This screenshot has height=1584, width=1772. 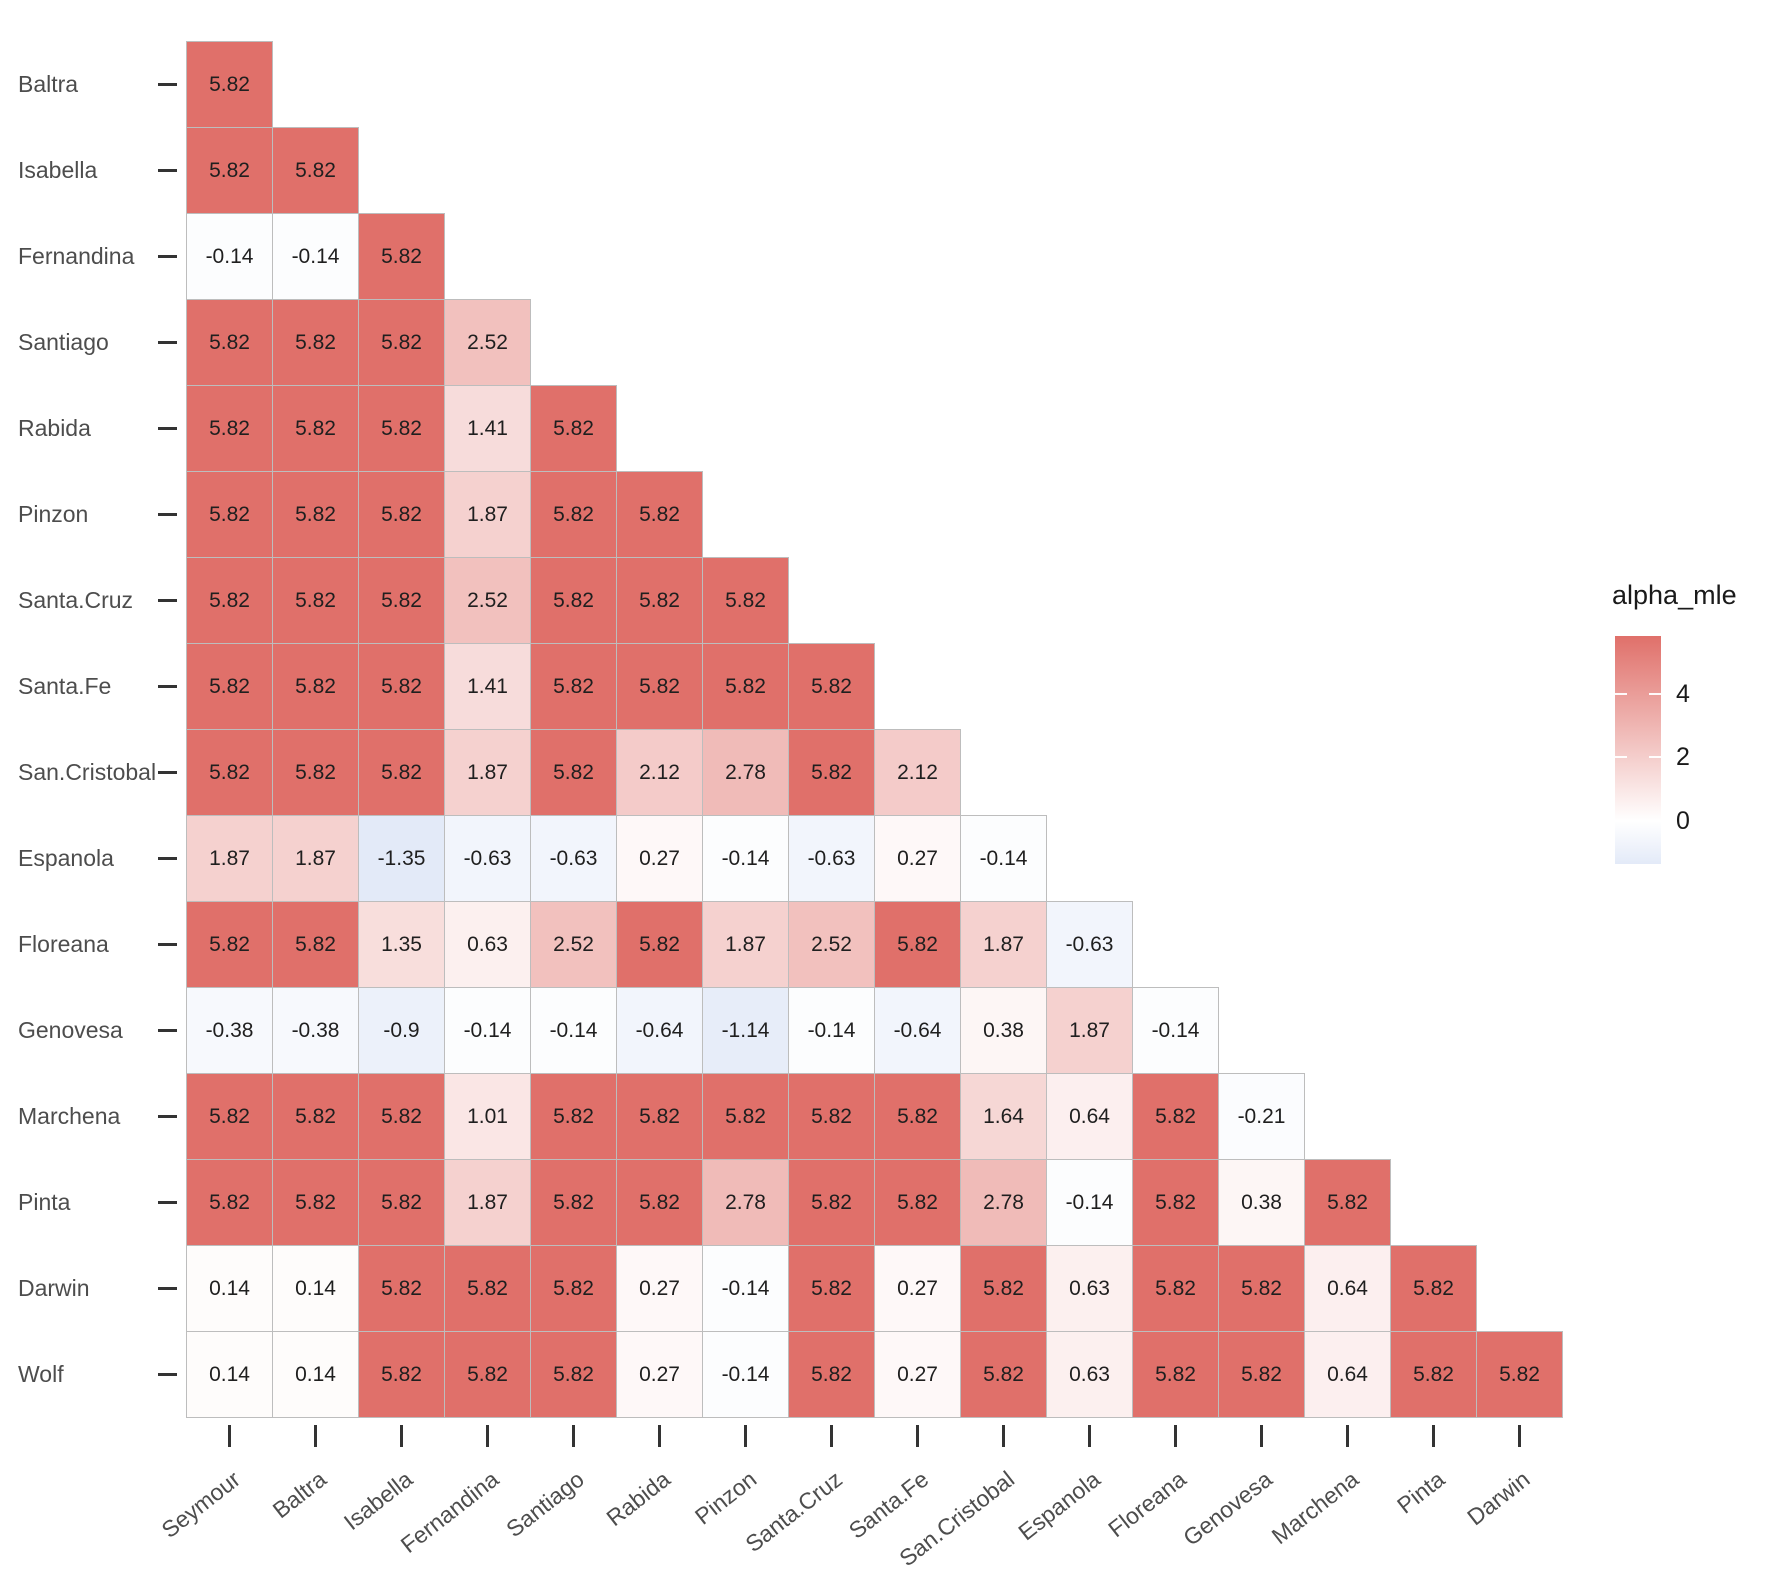 I want to click on heatmap-cell: 0.14, so click(x=315, y=1374).